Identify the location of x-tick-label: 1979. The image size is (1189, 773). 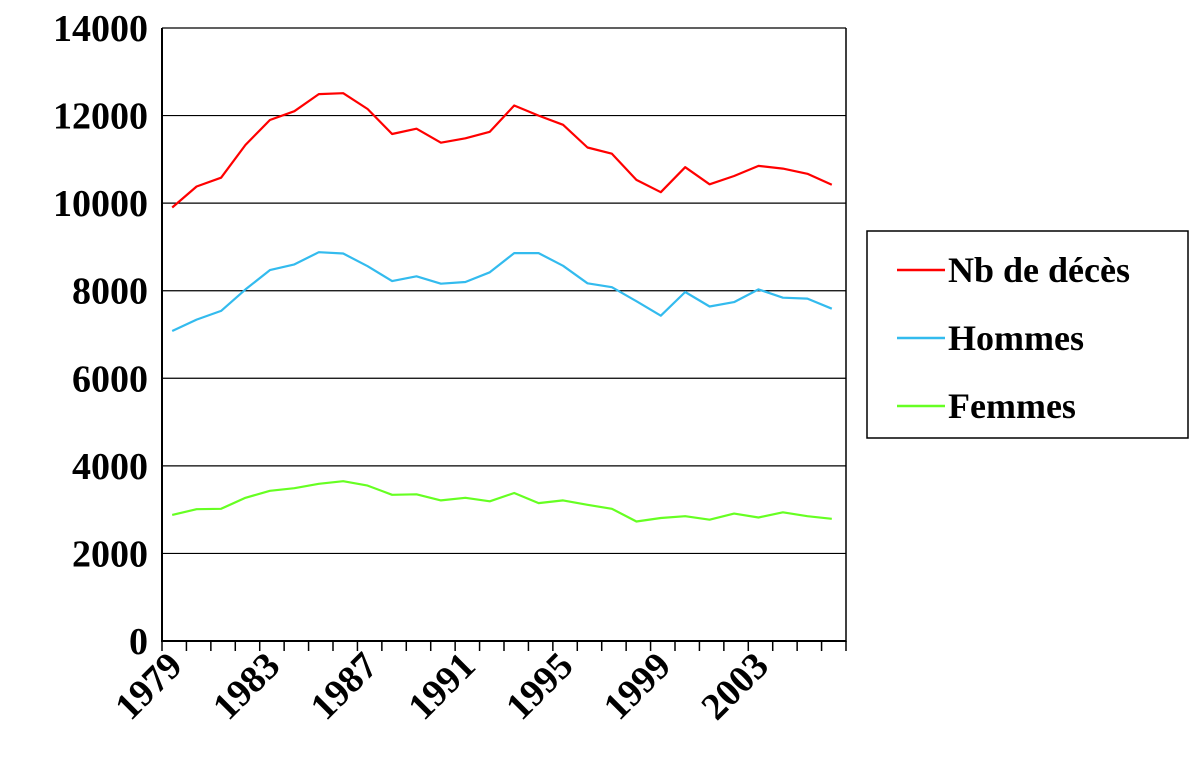
(148, 686).